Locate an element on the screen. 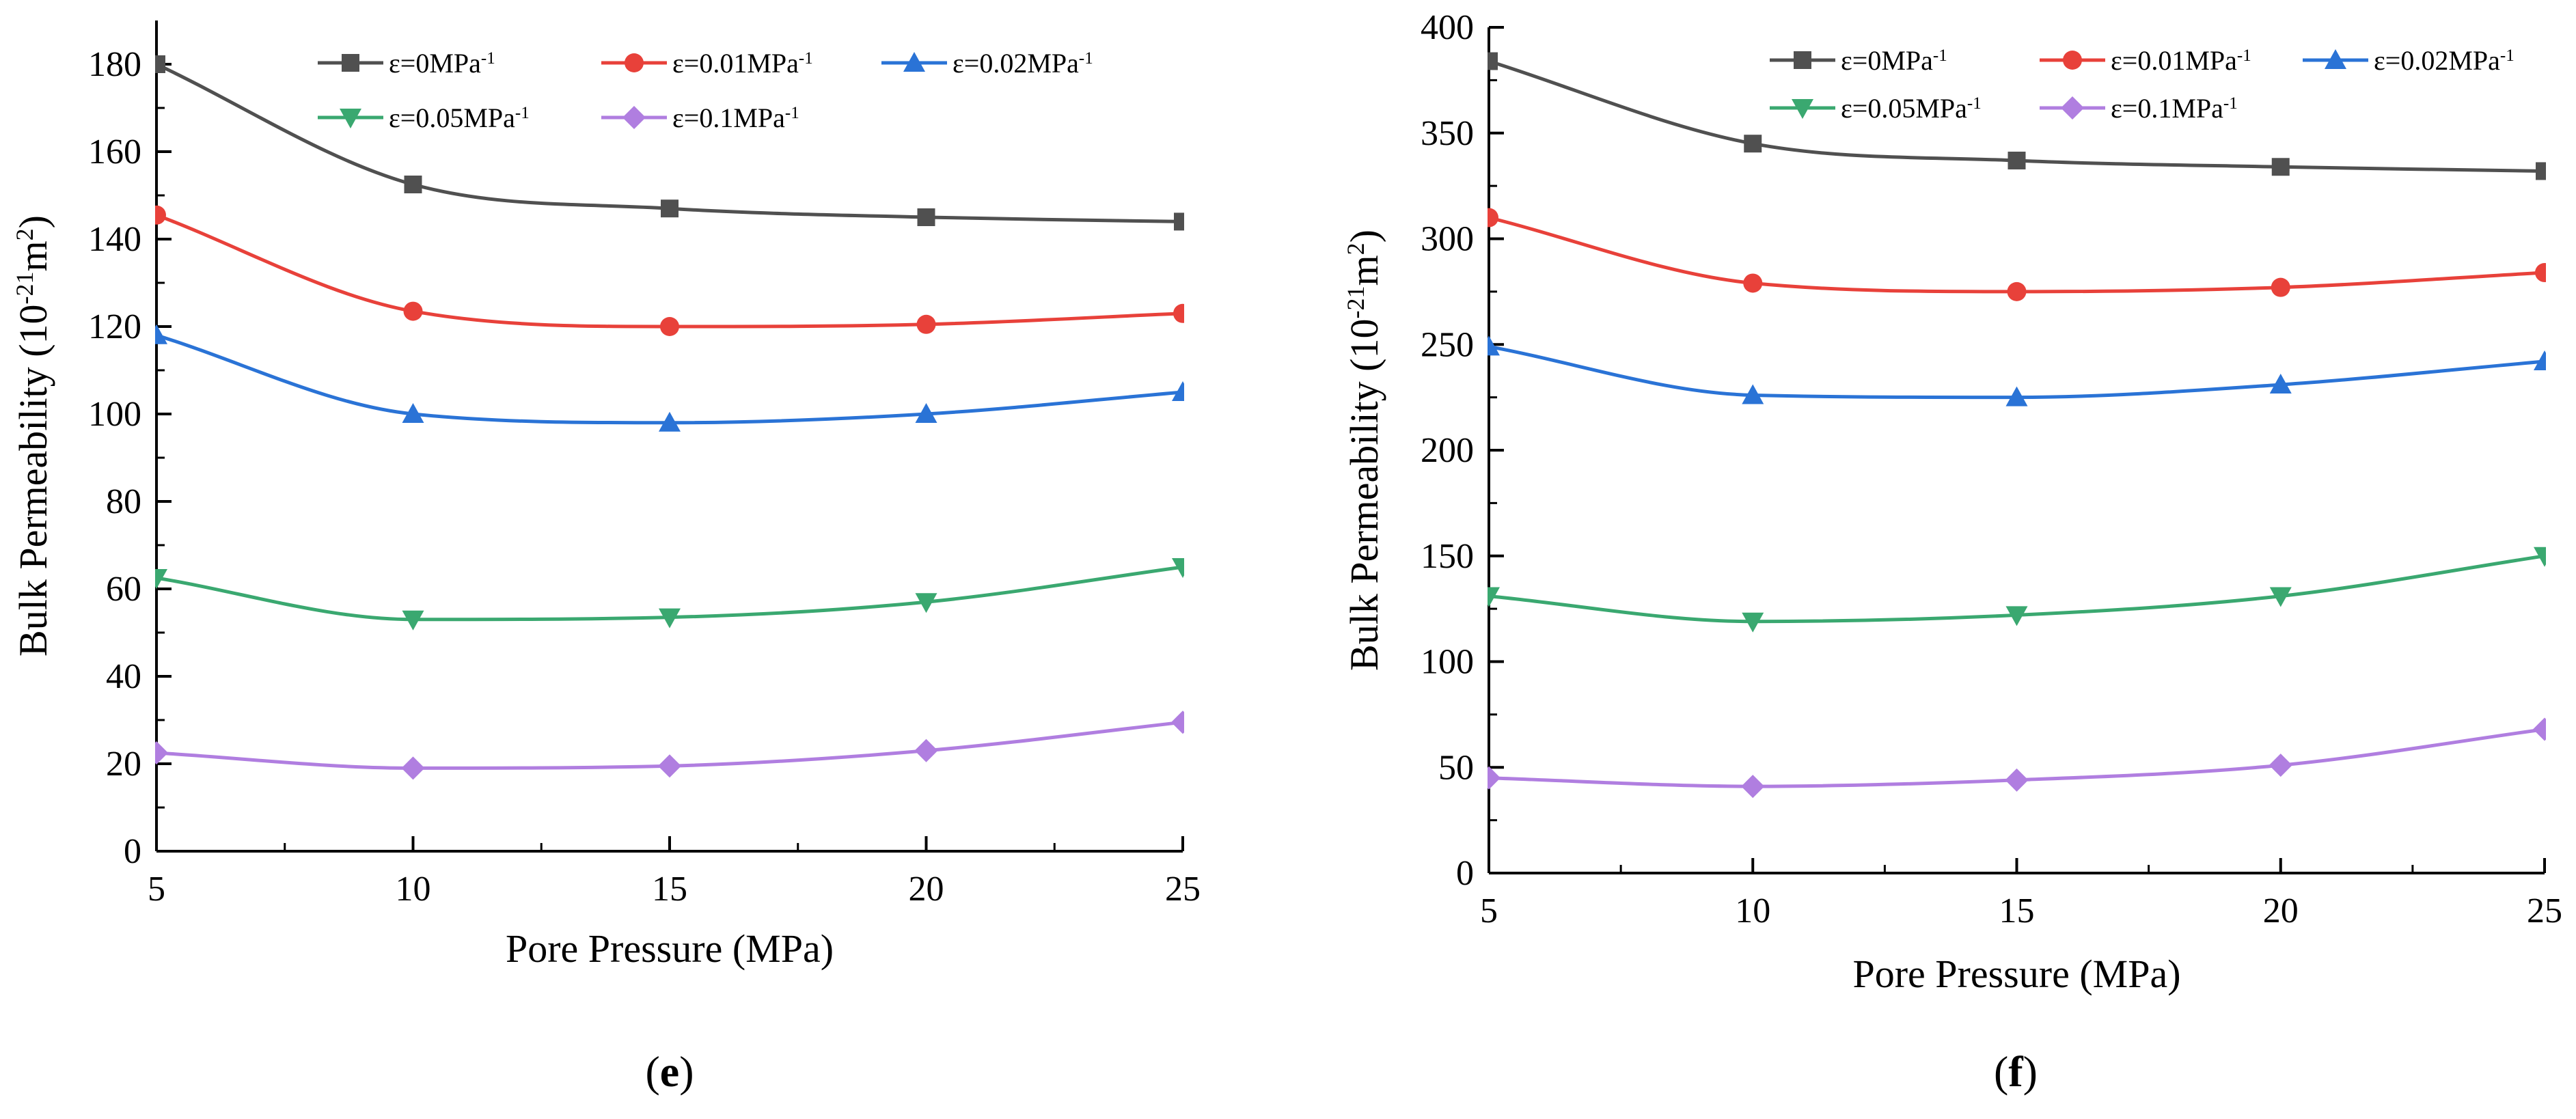 The image size is (2576, 1119). panel-label: (e) is located at coordinates (669, 1071).